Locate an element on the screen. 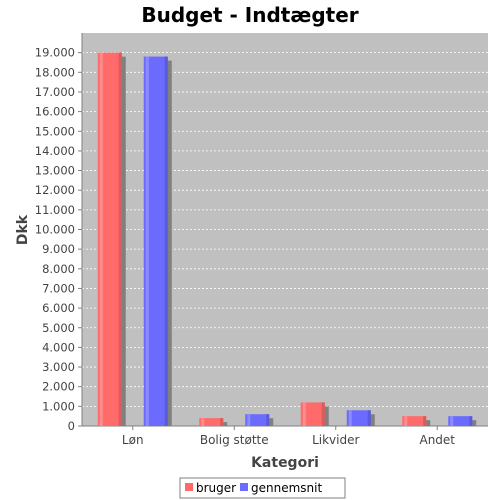 The image size is (500, 500). legend-swatch-gennemsnit is located at coordinates (244, 487).